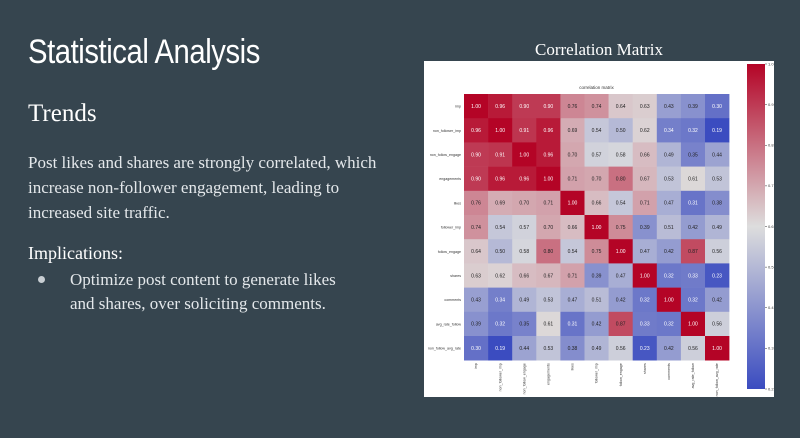 This screenshot has height=438, width=800. What do you see at coordinates (599, 49) in the screenshot?
I see `chart-caption: Correlation Matrix` at bounding box center [599, 49].